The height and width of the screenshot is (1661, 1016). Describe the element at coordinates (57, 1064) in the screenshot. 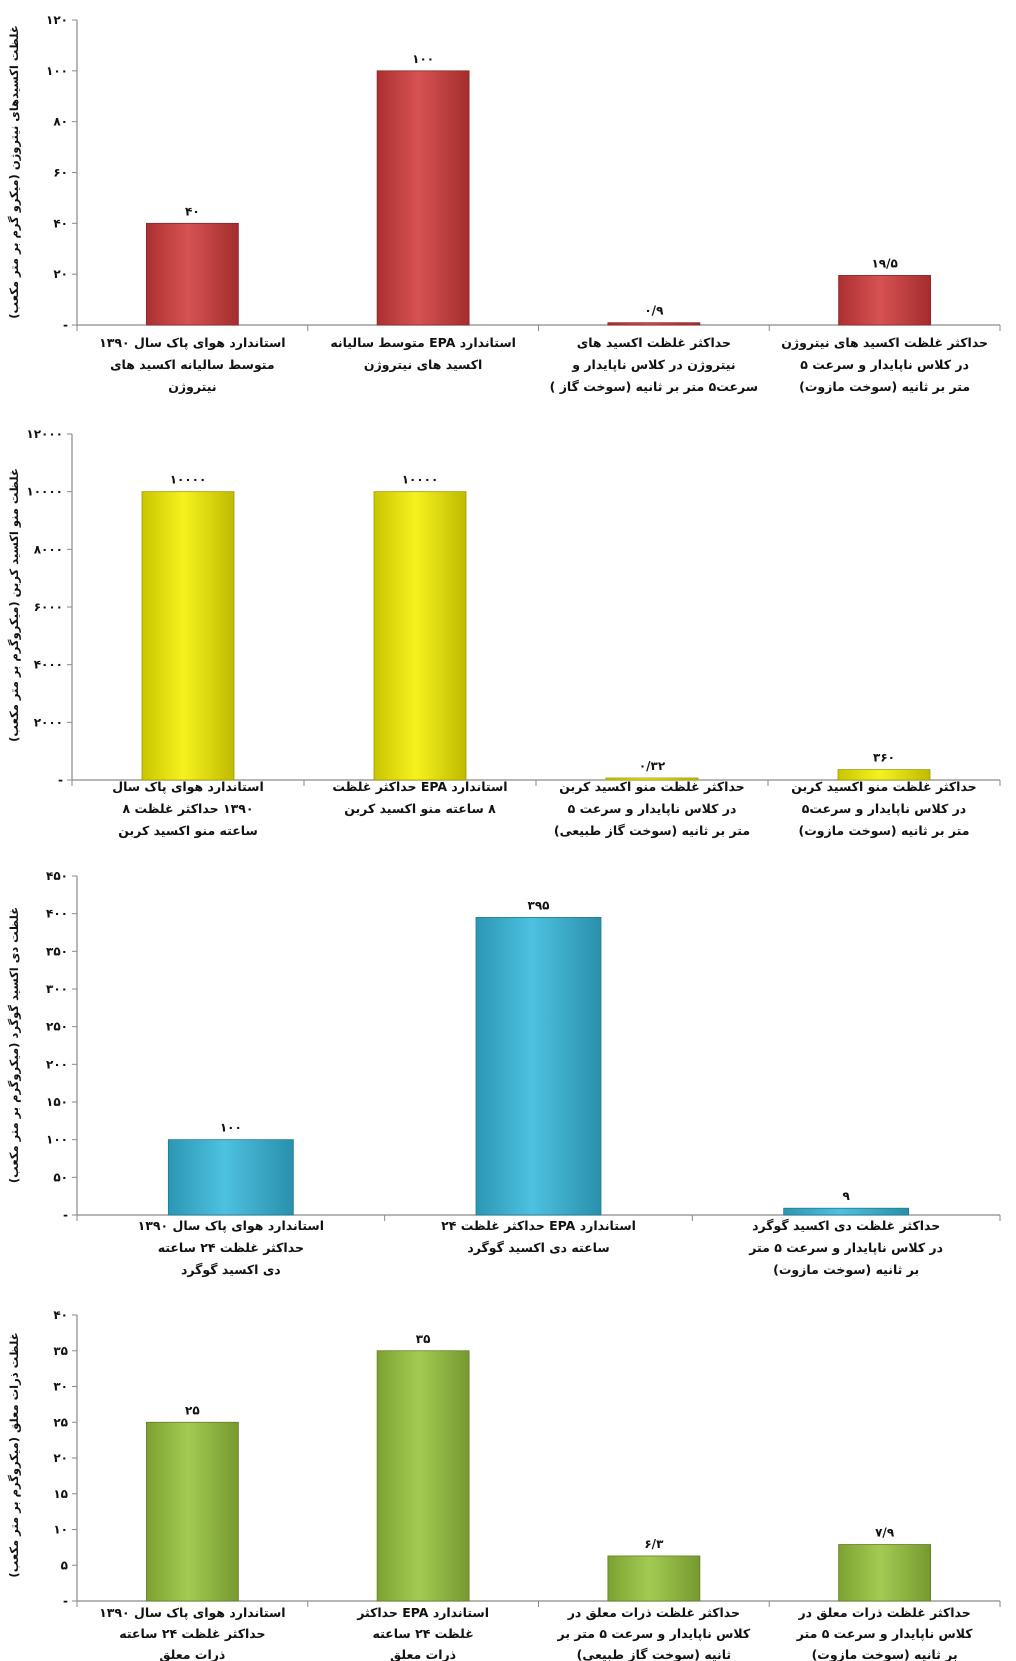

I see `y-tick-label: ۲۰۰` at that location.